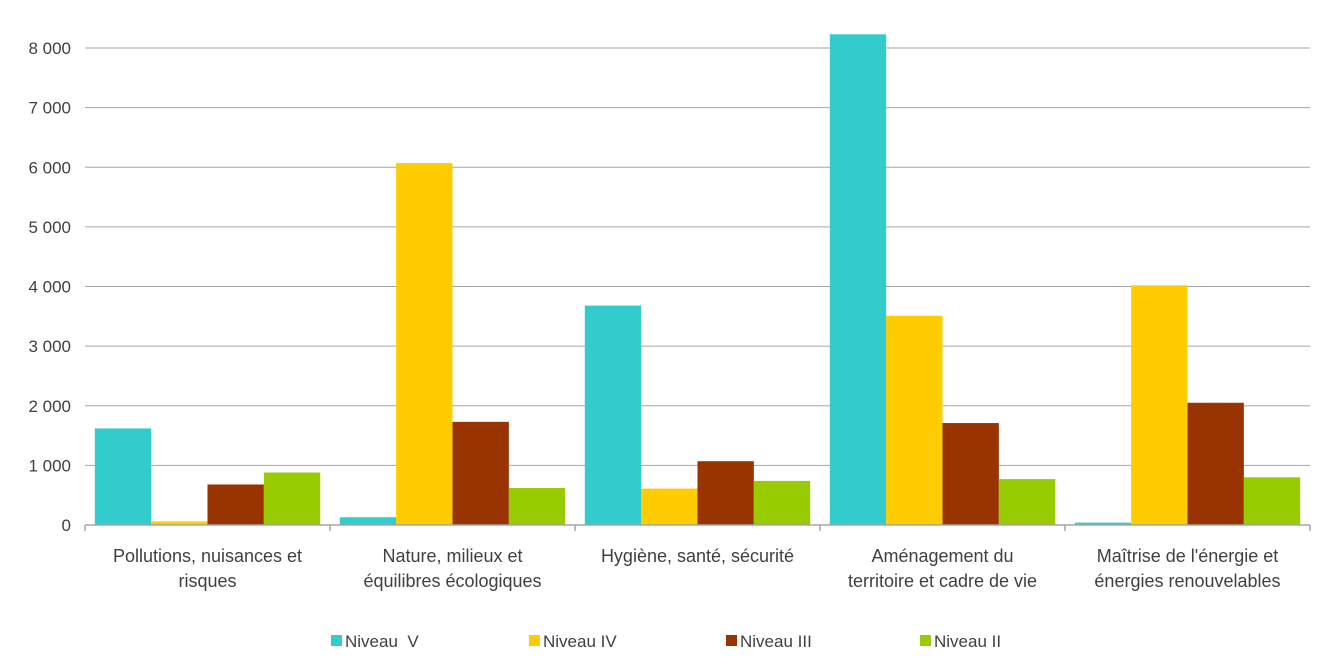  I want to click on y-tick-label: 4 000, so click(49, 287).